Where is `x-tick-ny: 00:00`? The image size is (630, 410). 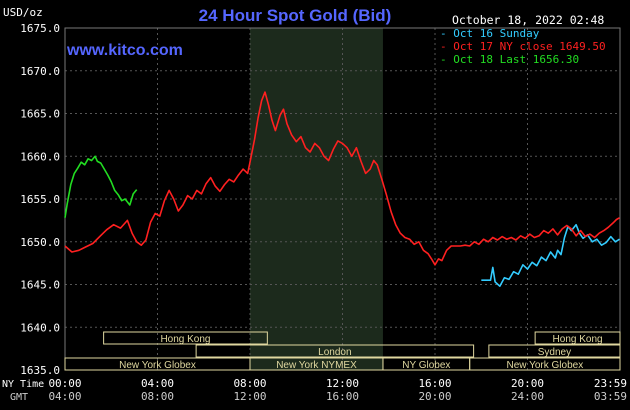
x-tick-ny: 00:00 is located at coordinates (64, 383).